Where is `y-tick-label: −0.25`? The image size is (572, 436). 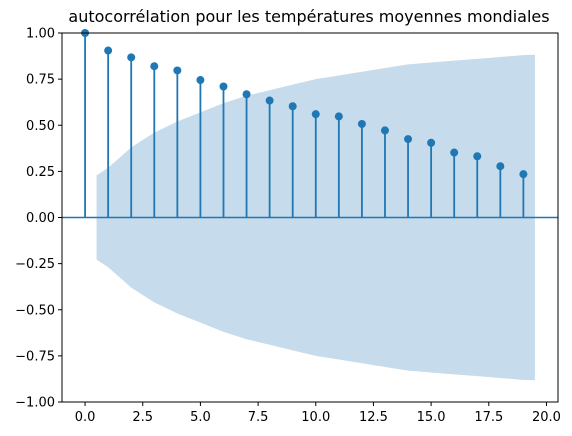
y-tick-label: −0.25 is located at coordinates (35, 264).